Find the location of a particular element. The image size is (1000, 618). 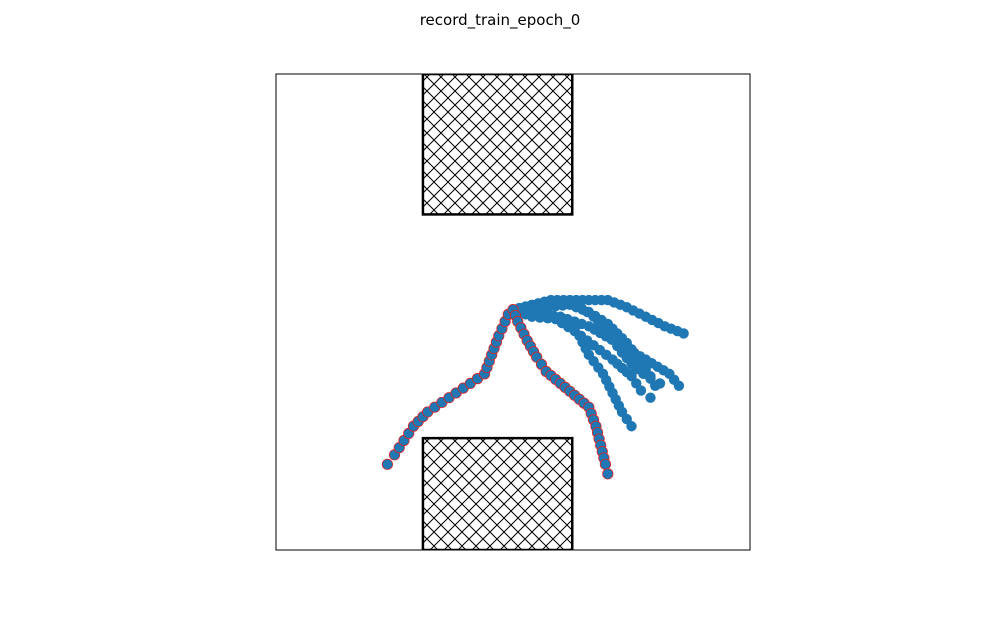

obstacles is located at coordinates (497, 312).